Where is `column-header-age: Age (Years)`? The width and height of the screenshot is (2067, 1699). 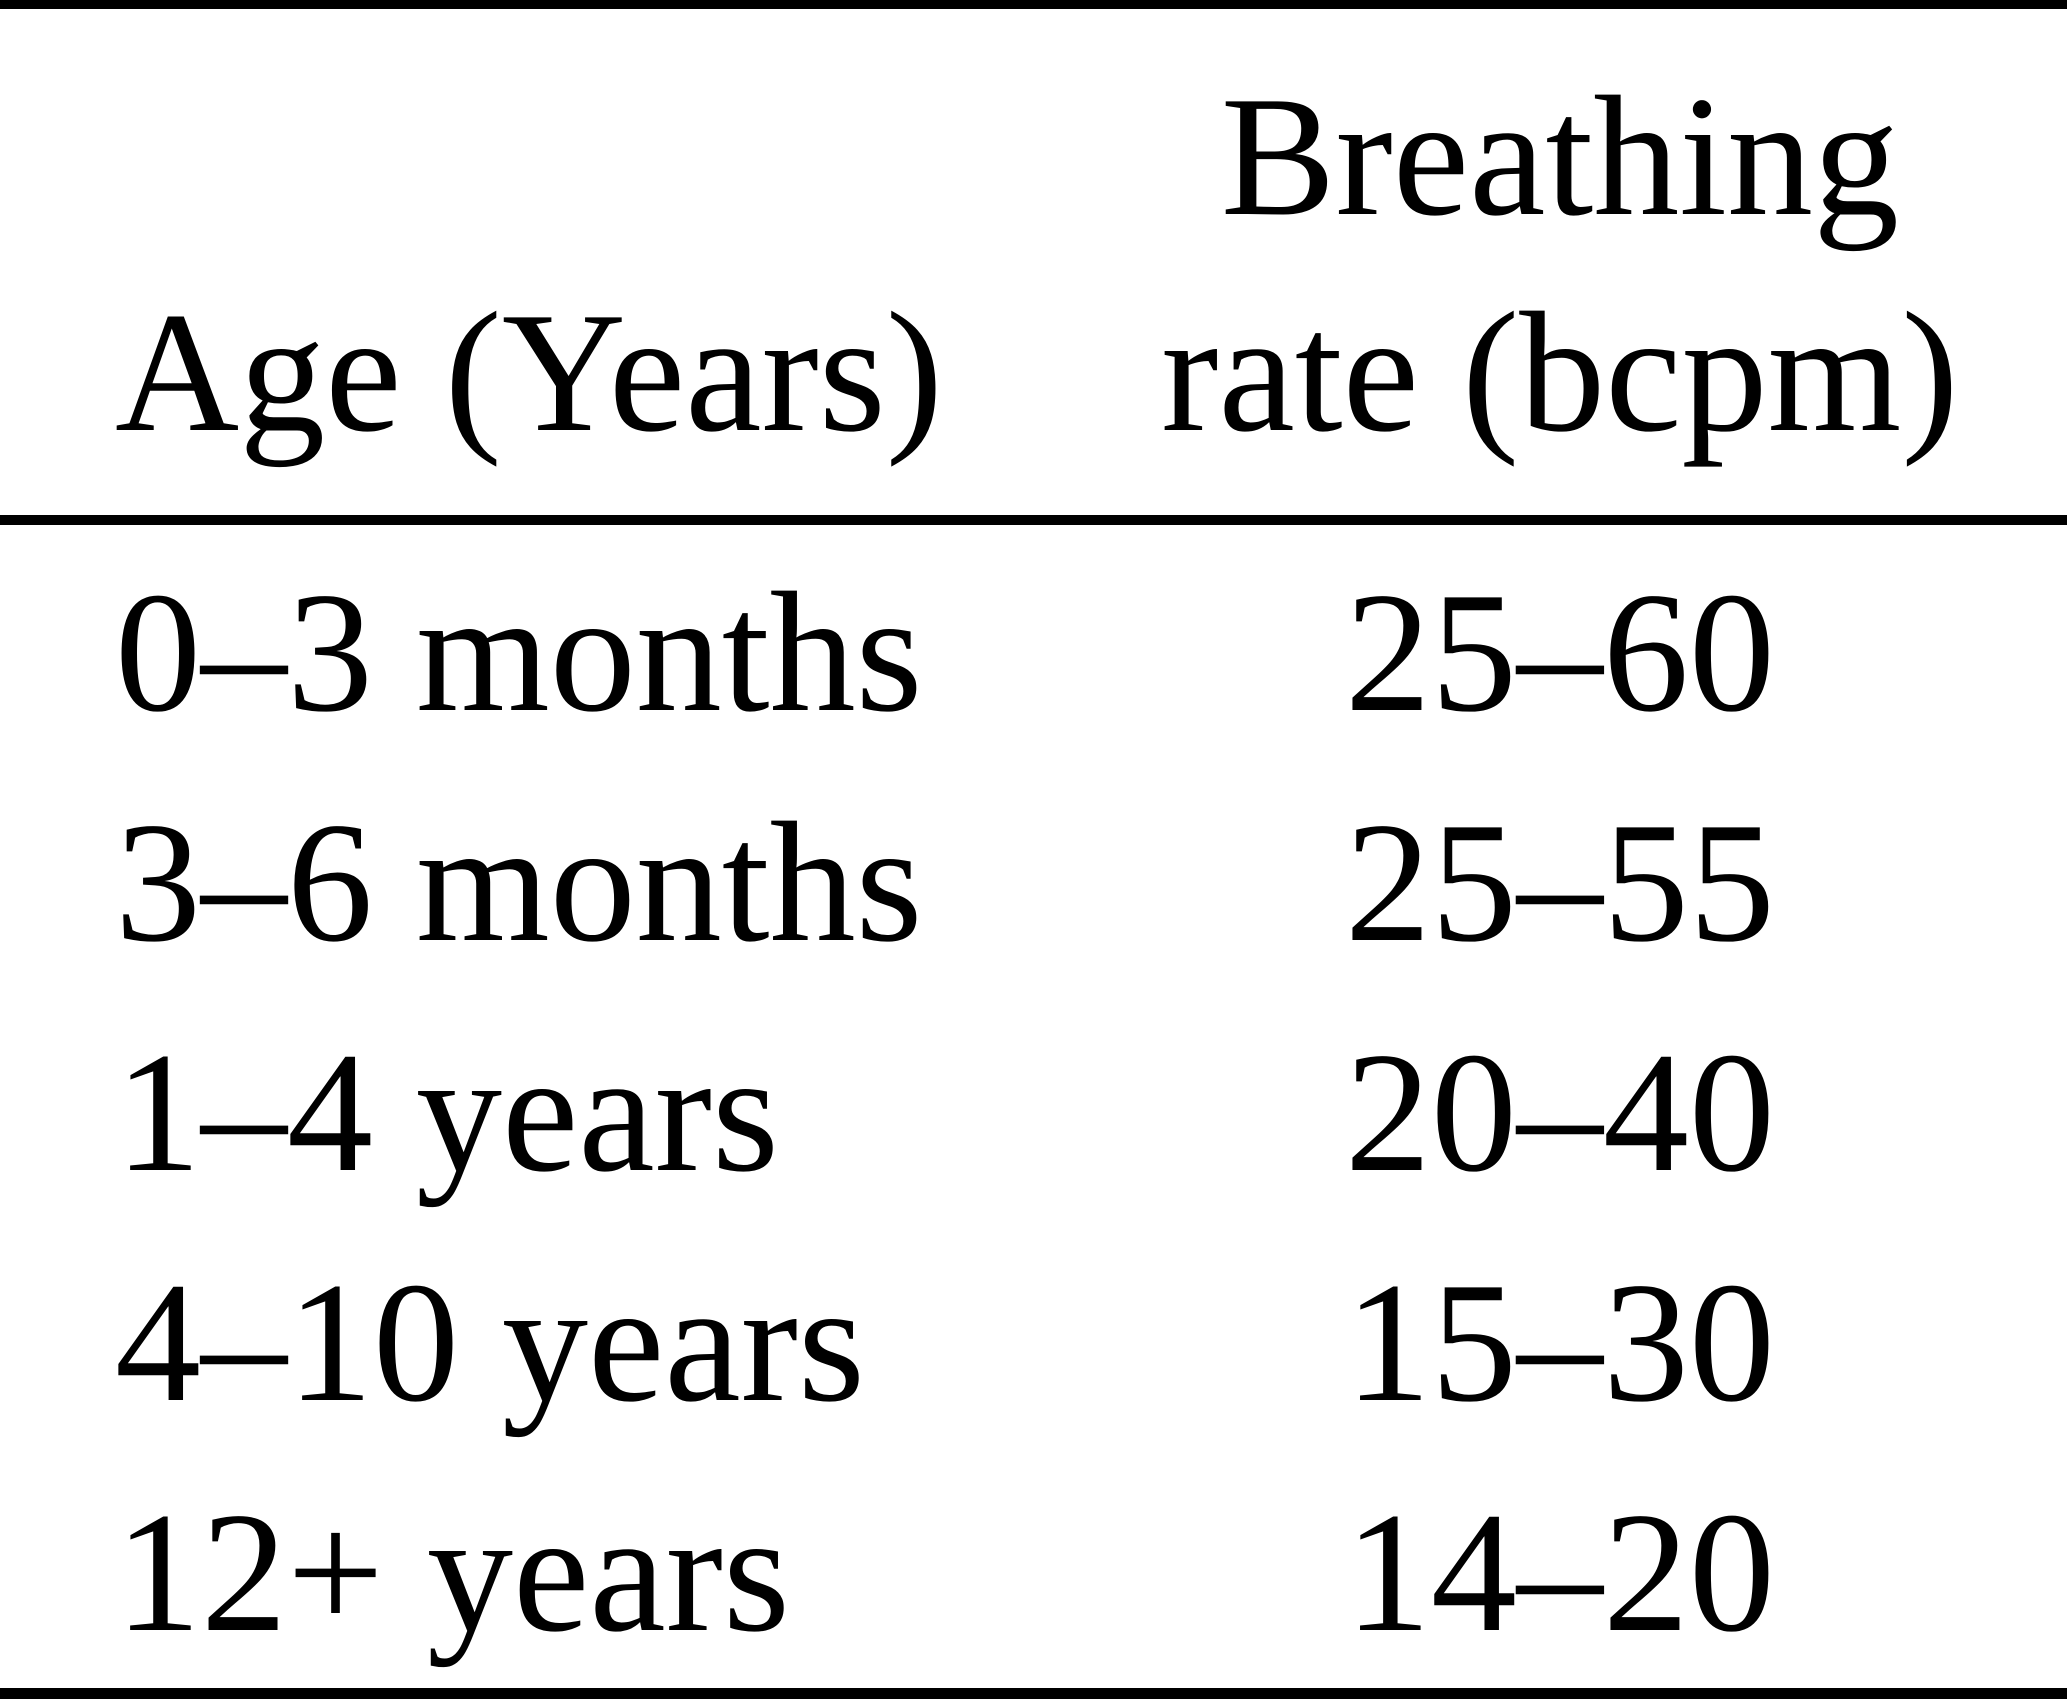 column-header-age: Age (Years) is located at coordinates (537, 373).